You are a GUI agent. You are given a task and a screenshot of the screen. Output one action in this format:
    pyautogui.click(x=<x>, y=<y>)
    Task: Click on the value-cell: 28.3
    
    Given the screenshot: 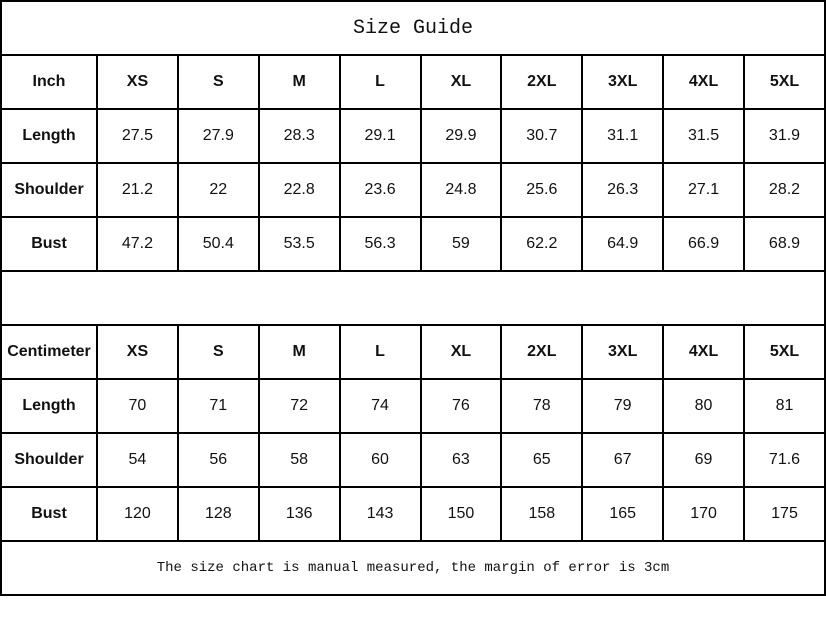 What is the action you would take?
    pyautogui.click(x=299, y=136)
    